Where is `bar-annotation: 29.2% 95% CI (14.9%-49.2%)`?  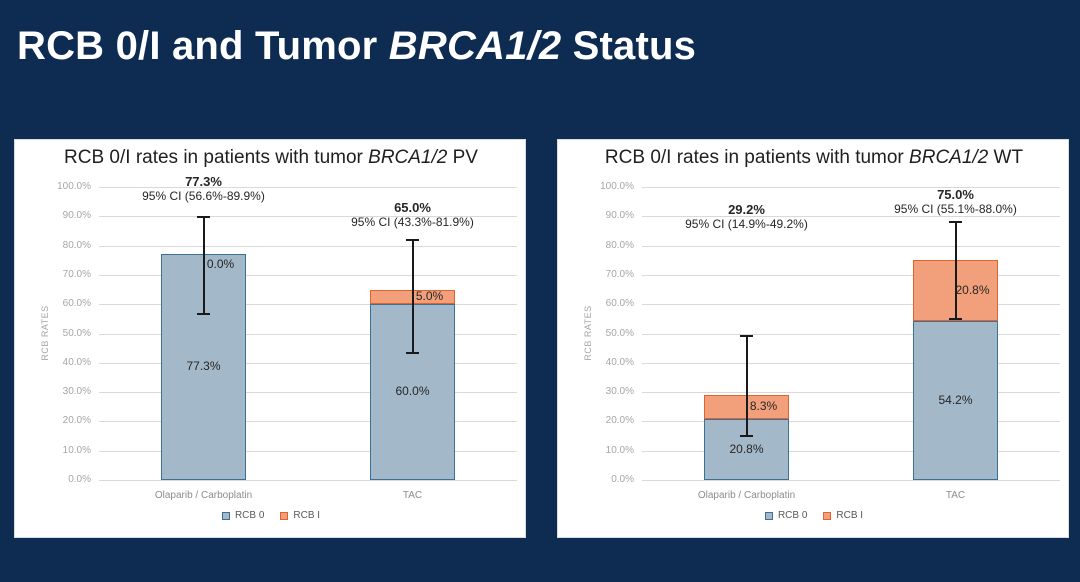 bar-annotation: 29.2% 95% CI (14.9%-49.2%) is located at coordinates (747, 217).